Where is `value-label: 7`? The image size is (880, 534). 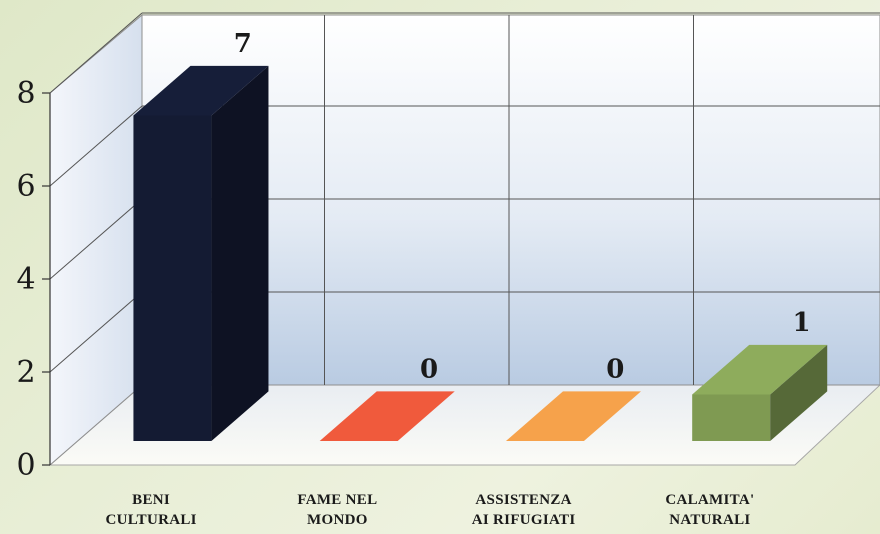
value-label: 7 is located at coordinates (243, 44).